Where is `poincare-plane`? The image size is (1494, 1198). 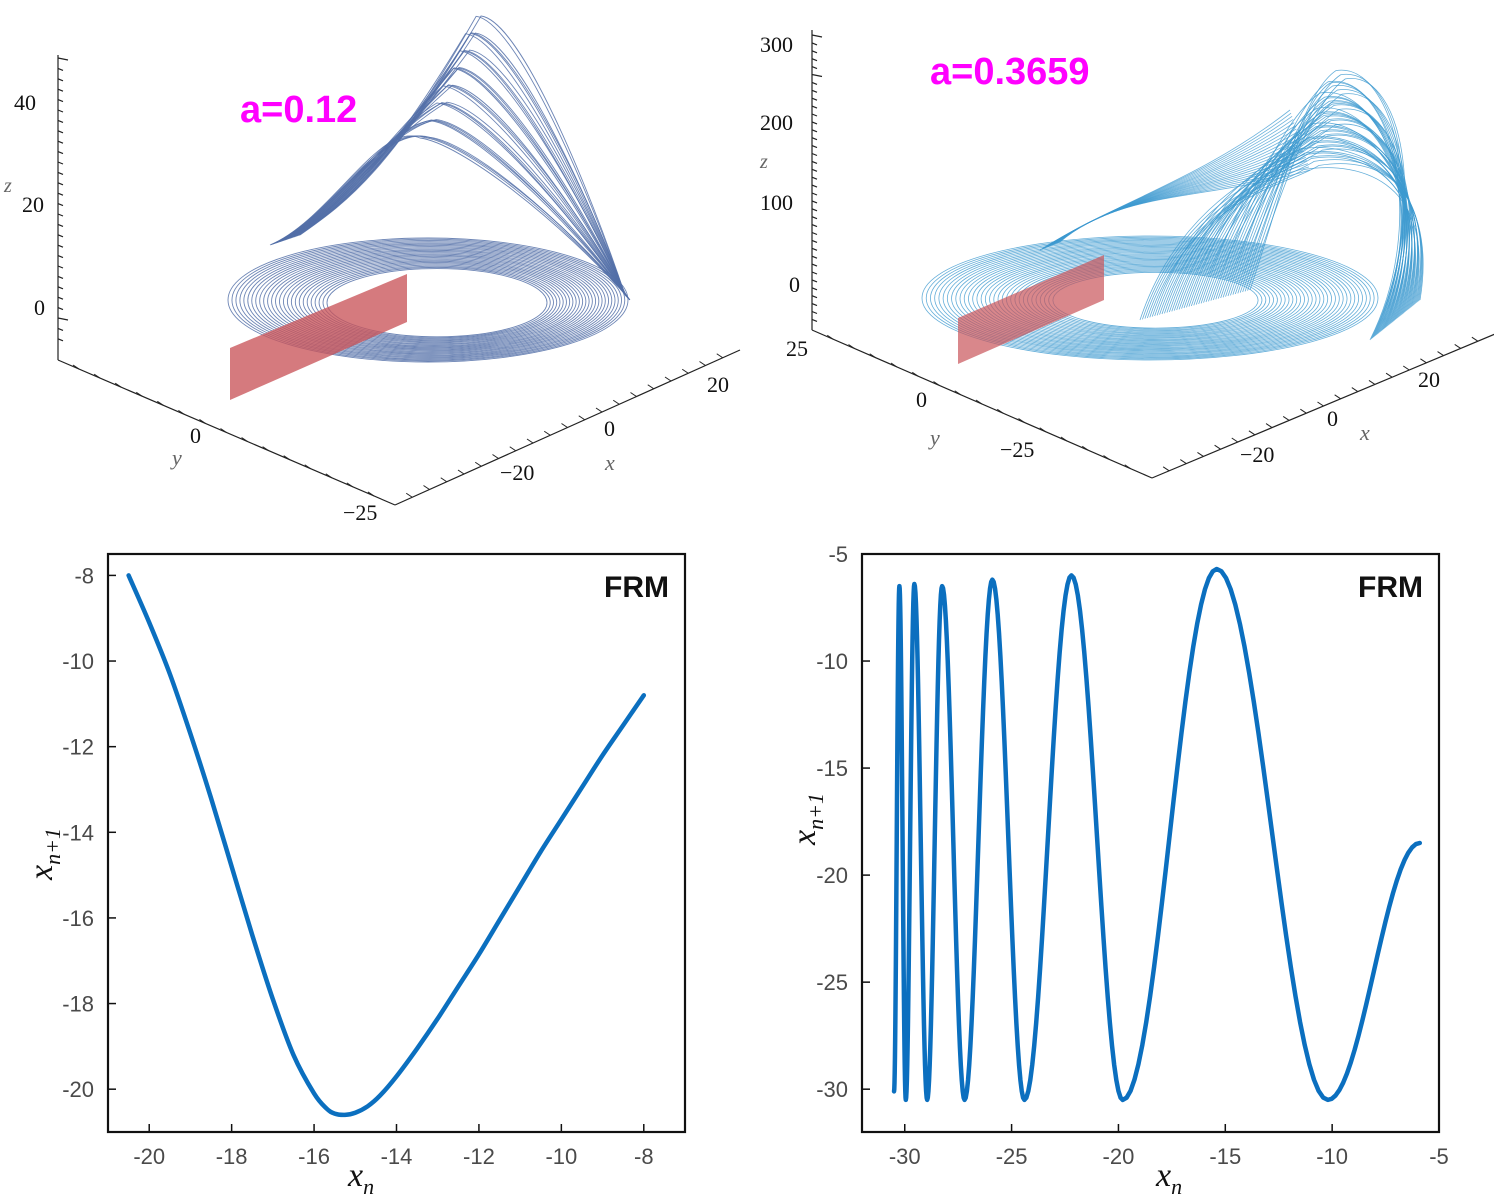
poincare-plane is located at coordinates (318, 337).